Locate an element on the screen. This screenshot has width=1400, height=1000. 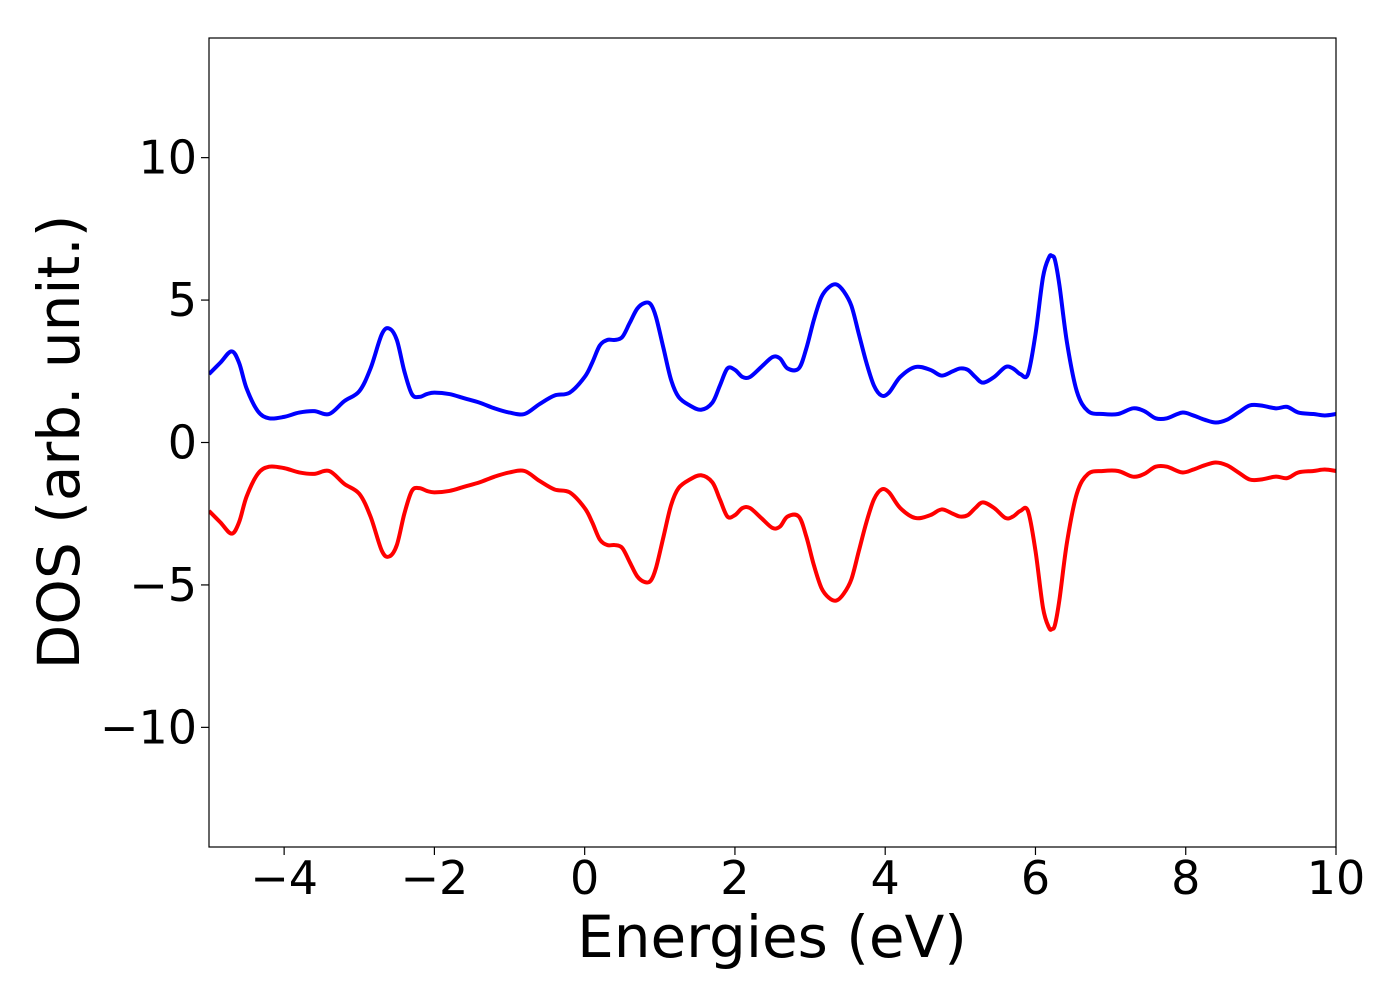
x-tick-label: −2 is located at coordinates (434, 878).